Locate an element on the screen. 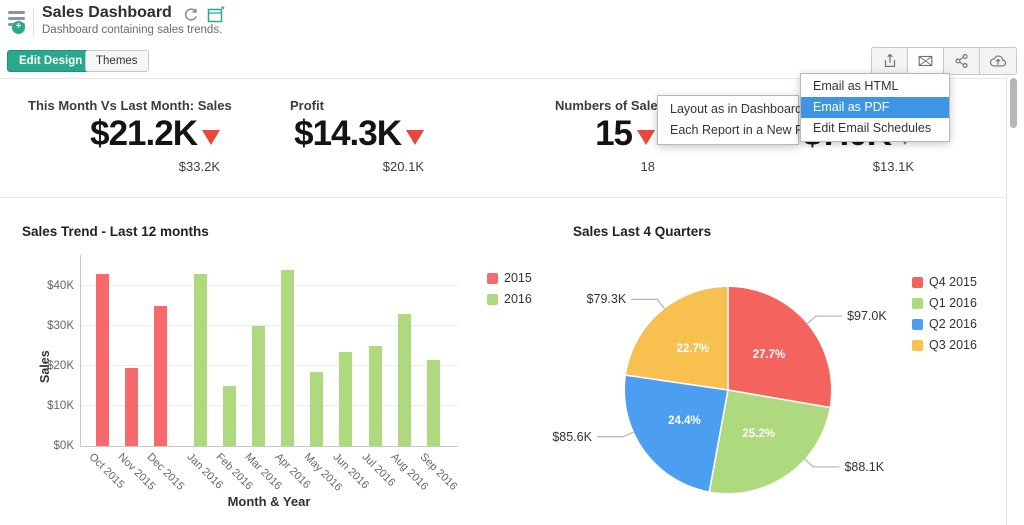  legend-item: Q3 2016 is located at coordinates (944, 345).